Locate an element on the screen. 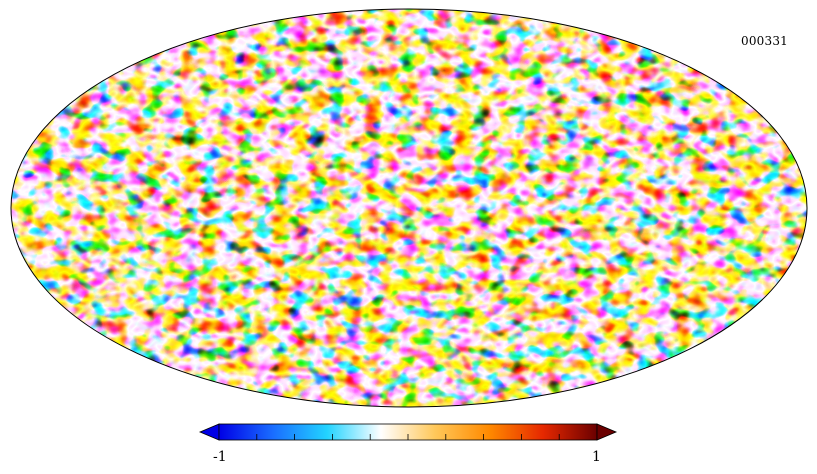 The height and width of the screenshot is (474, 817). colorbar-high-arrow is located at coordinates (607, 432).